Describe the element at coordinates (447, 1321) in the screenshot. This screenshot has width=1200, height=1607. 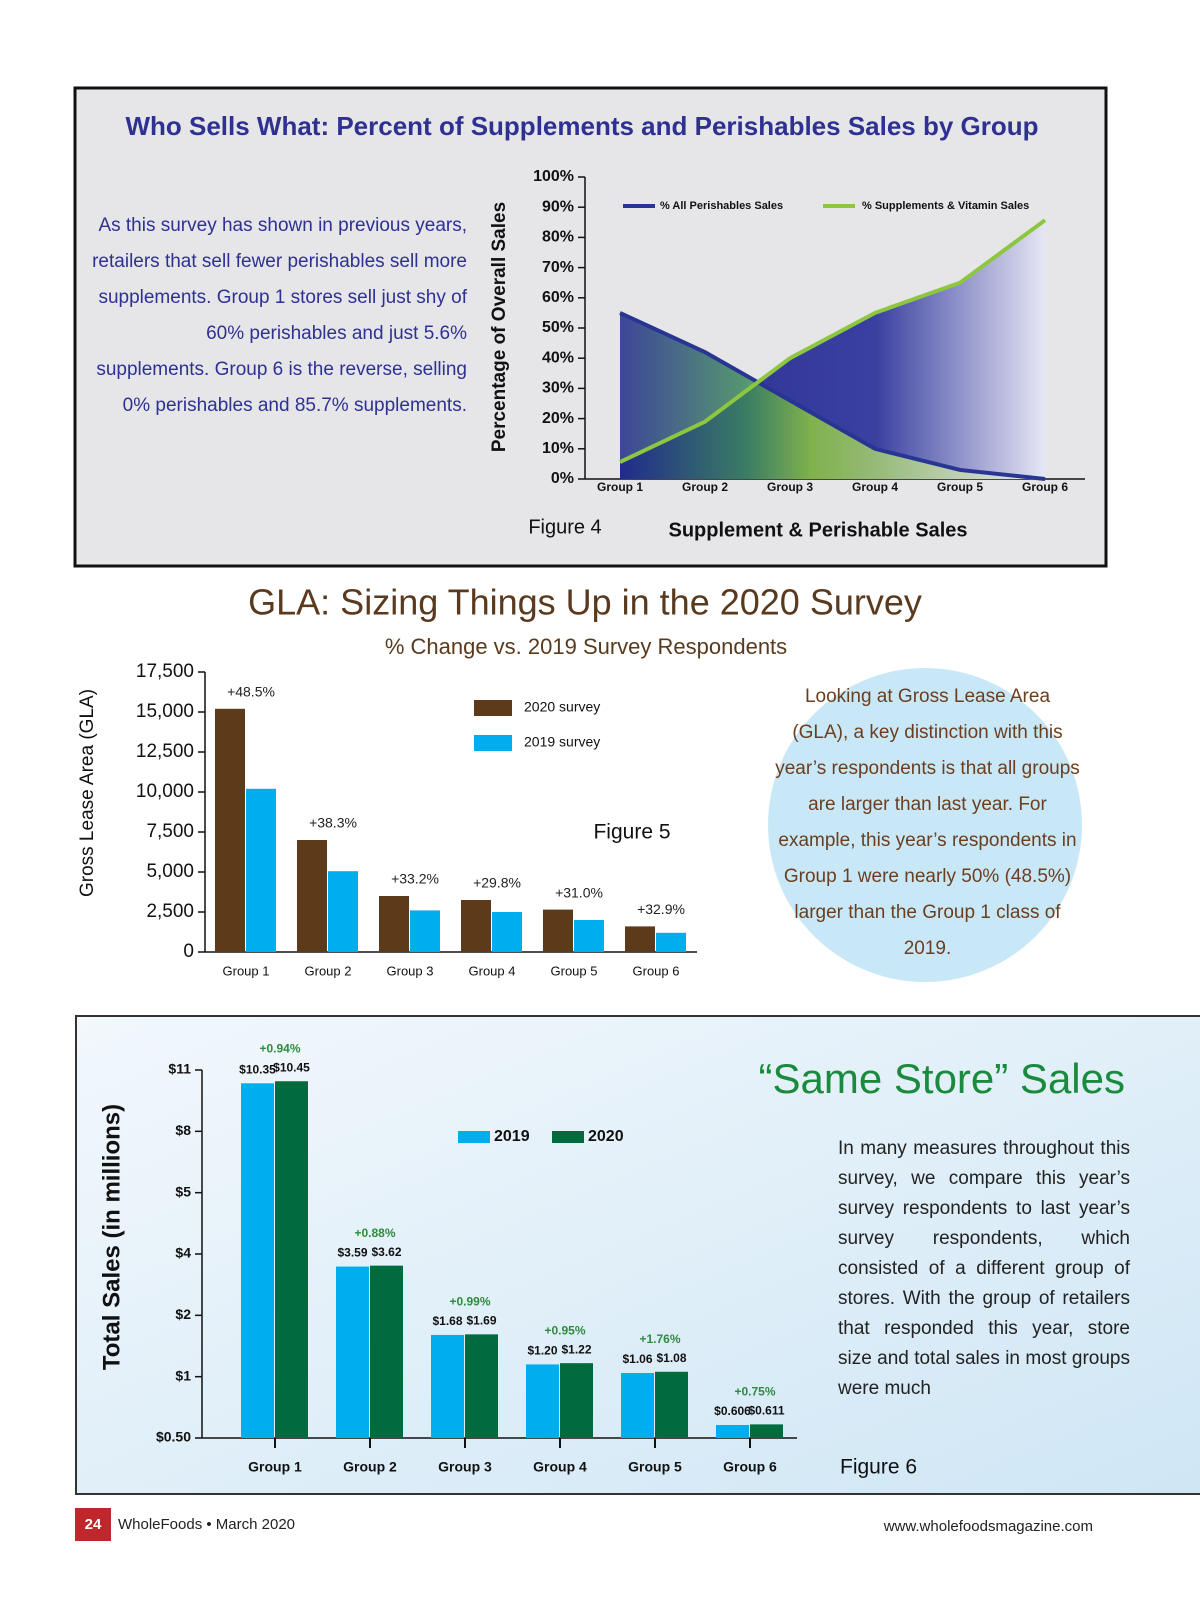
I see `value-label: $1.68` at that location.